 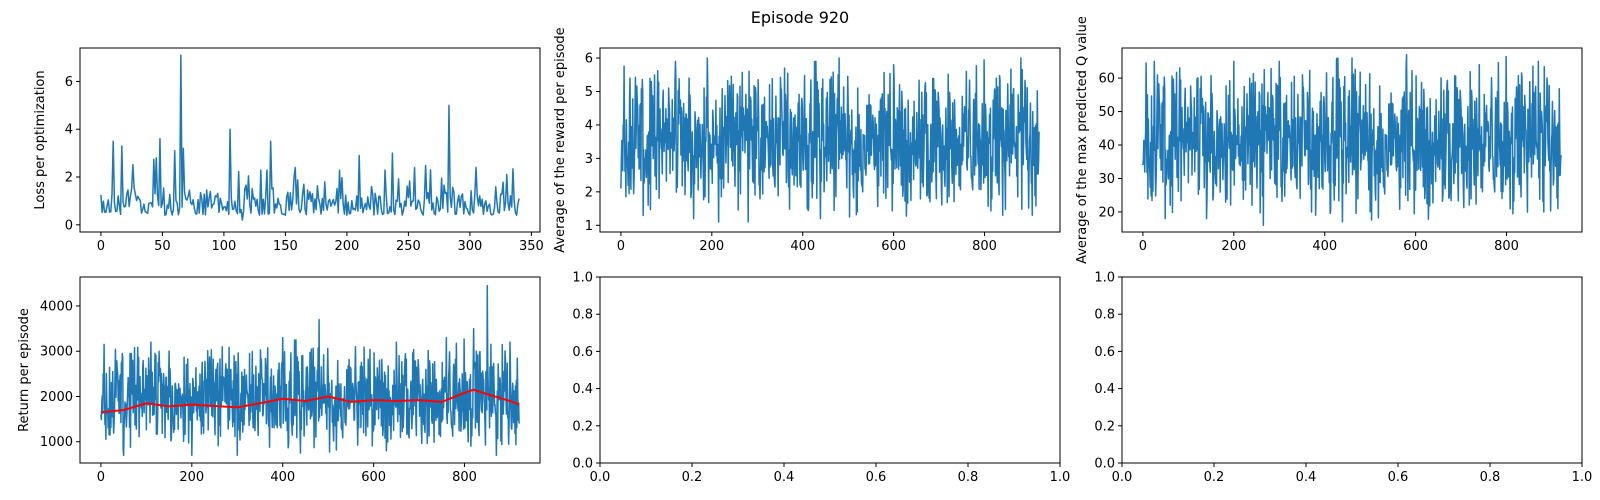 I want to click on y-tick-label: 60, so click(x=1106, y=79).